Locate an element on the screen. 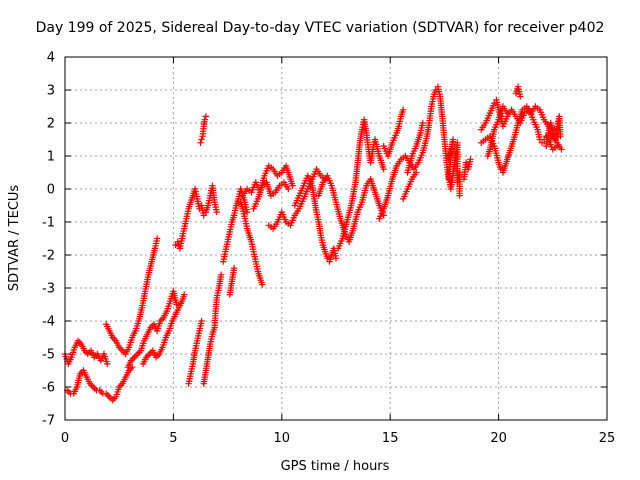 The width and height of the screenshot is (640, 480). x-tick-label: 20 is located at coordinates (498, 438).